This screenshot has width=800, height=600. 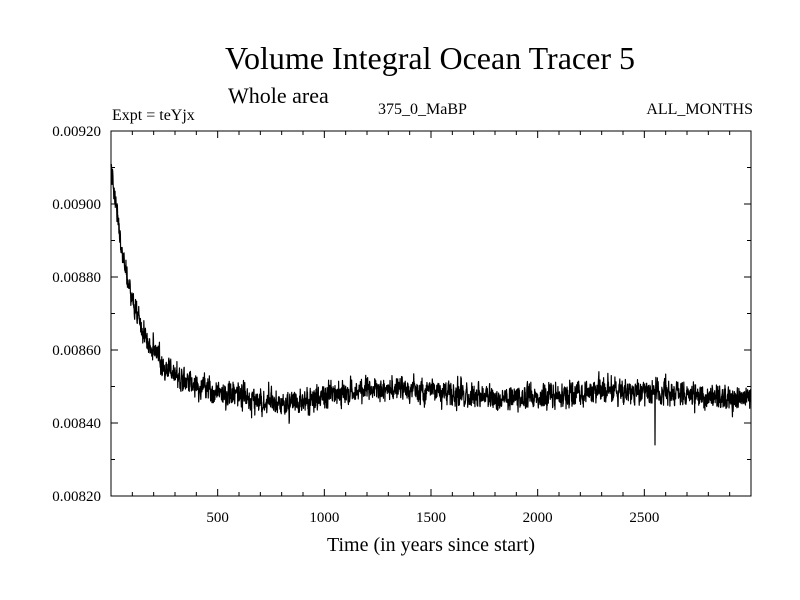 What do you see at coordinates (422, 109) in the screenshot?
I see `period-label: 375_0_MaBP` at bounding box center [422, 109].